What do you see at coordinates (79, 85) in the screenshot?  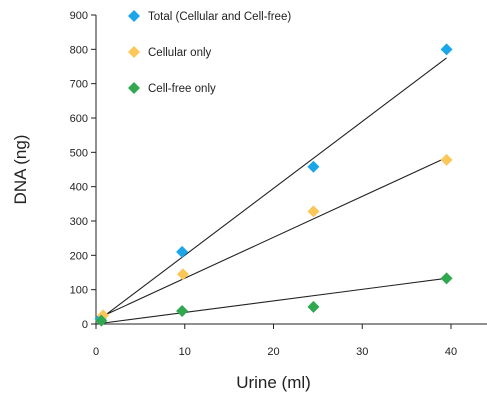 I see `y-tick-label: 700` at bounding box center [79, 85].